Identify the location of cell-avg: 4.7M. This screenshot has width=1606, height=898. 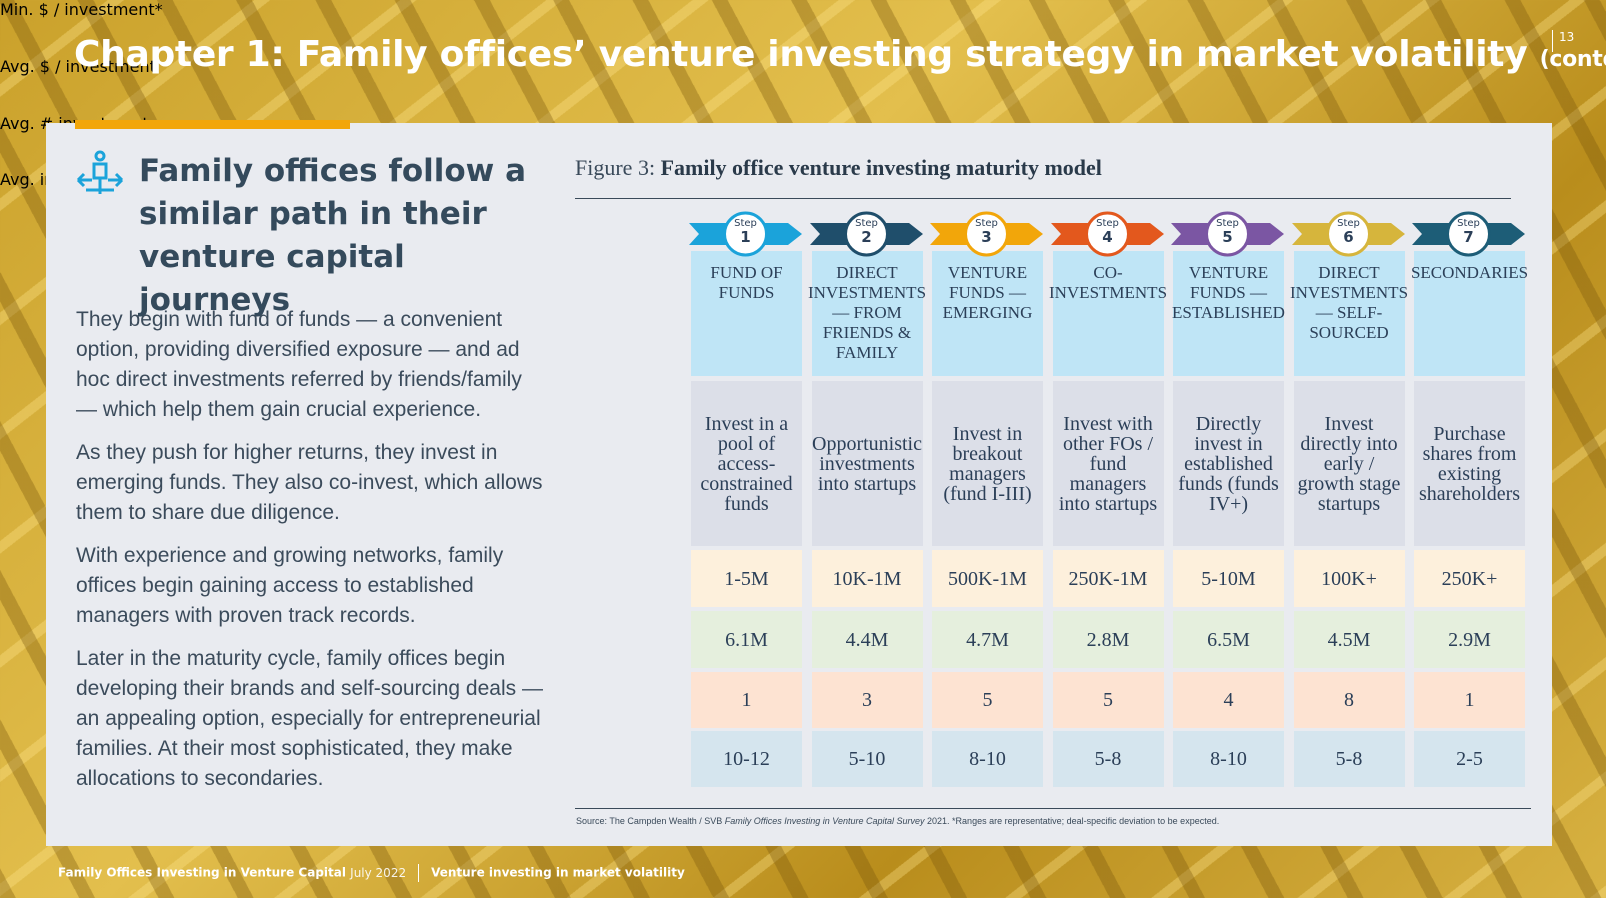
(987, 639).